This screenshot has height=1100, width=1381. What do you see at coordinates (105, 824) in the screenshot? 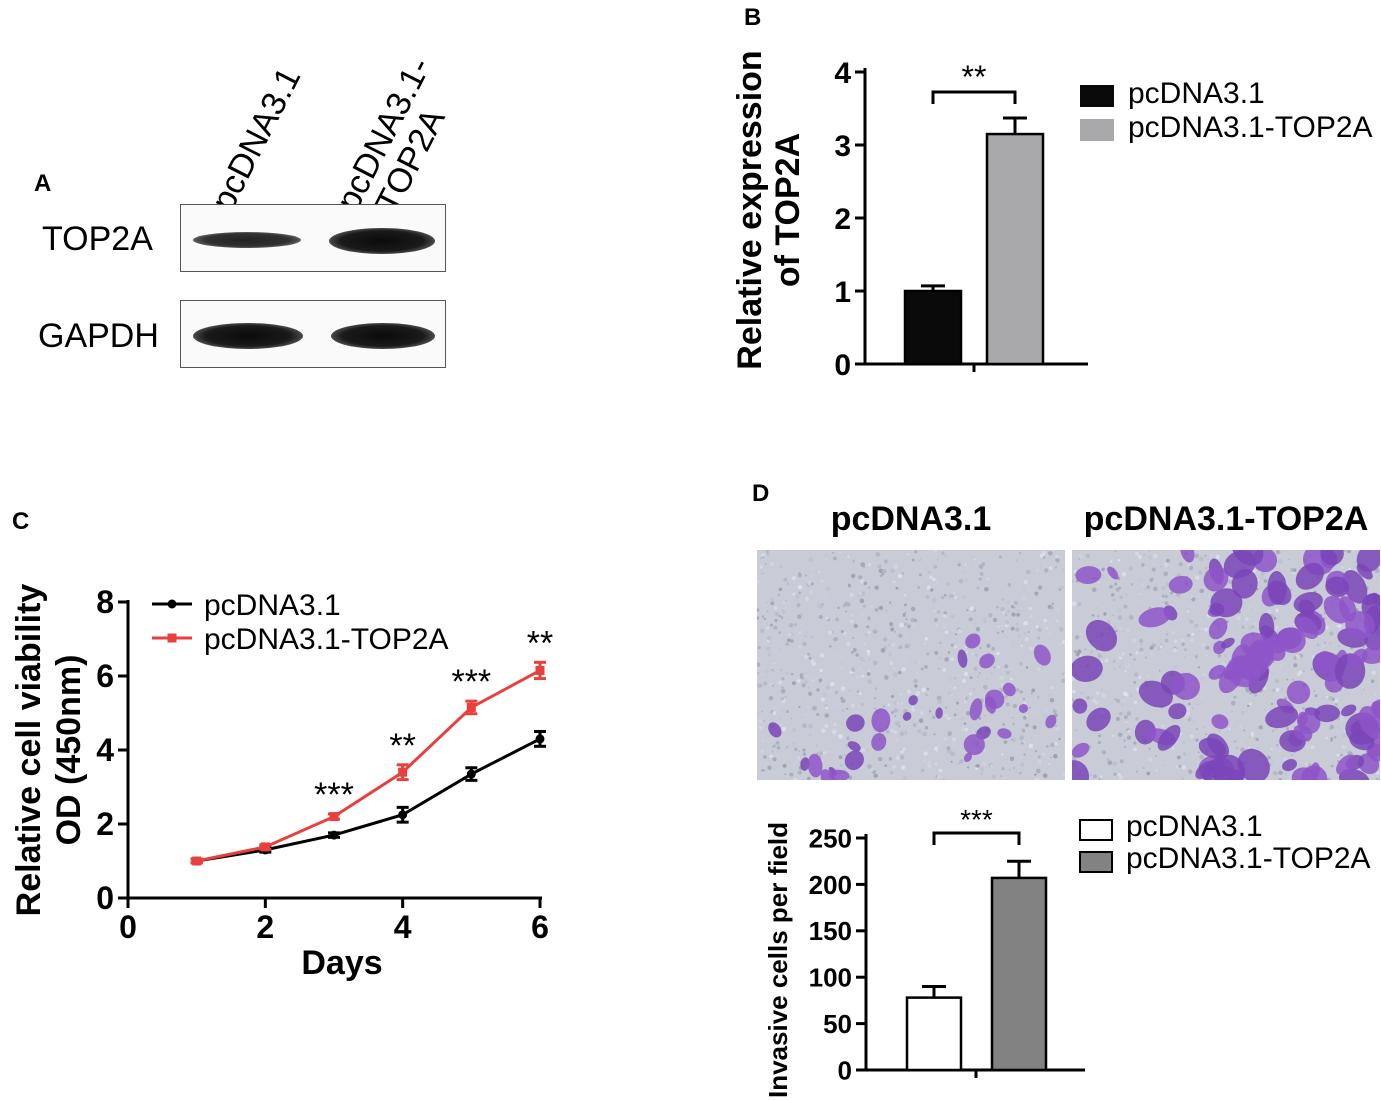
I see `chart-c-y-tick-label: 2` at bounding box center [105, 824].